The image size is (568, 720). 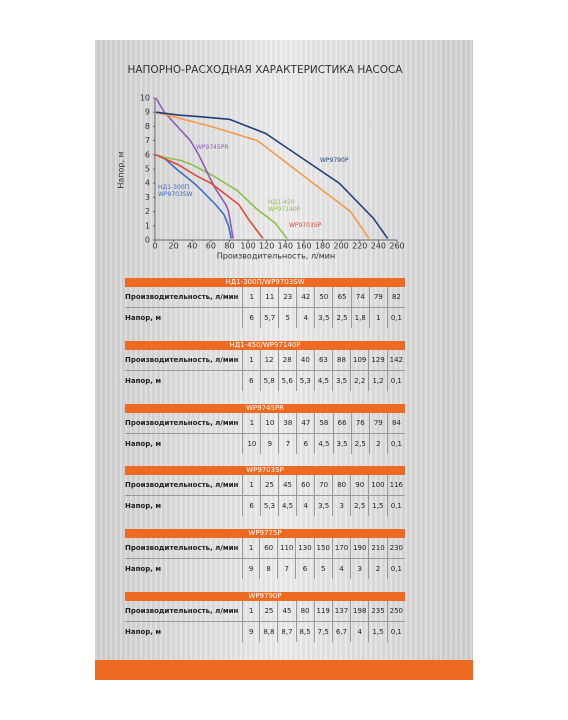 What do you see at coordinates (378, 568) in the screenshot?
I see `table-cell: 2` at bounding box center [378, 568].